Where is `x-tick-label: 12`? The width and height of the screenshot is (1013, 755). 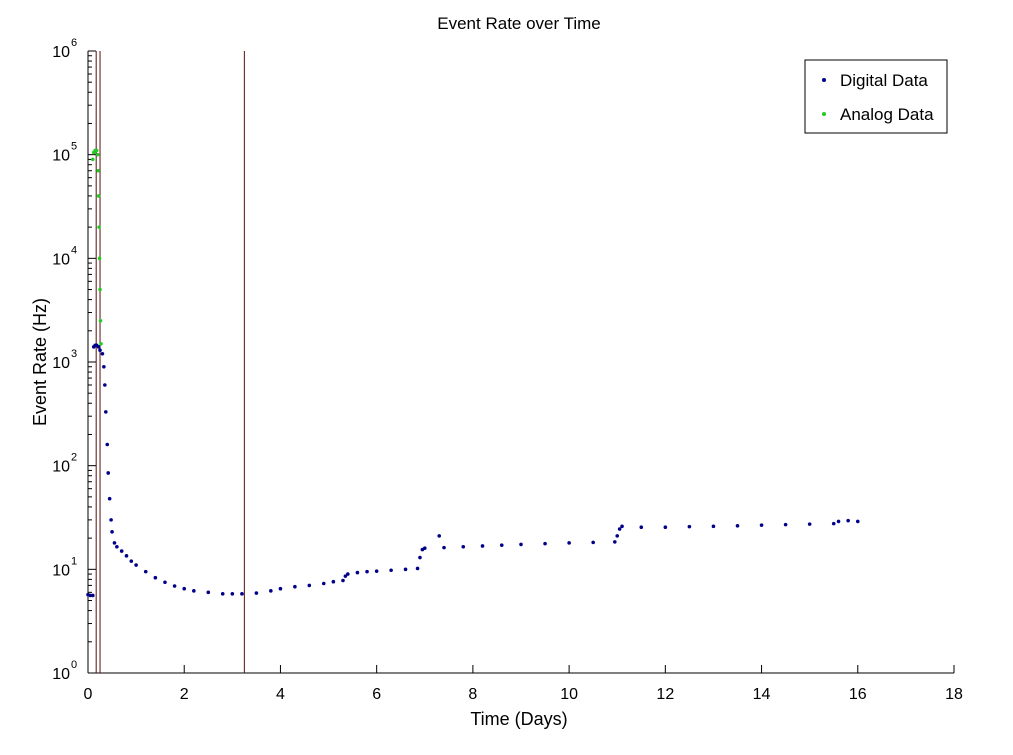 x-tick-label: 12 is located at coordinates (665, 694).